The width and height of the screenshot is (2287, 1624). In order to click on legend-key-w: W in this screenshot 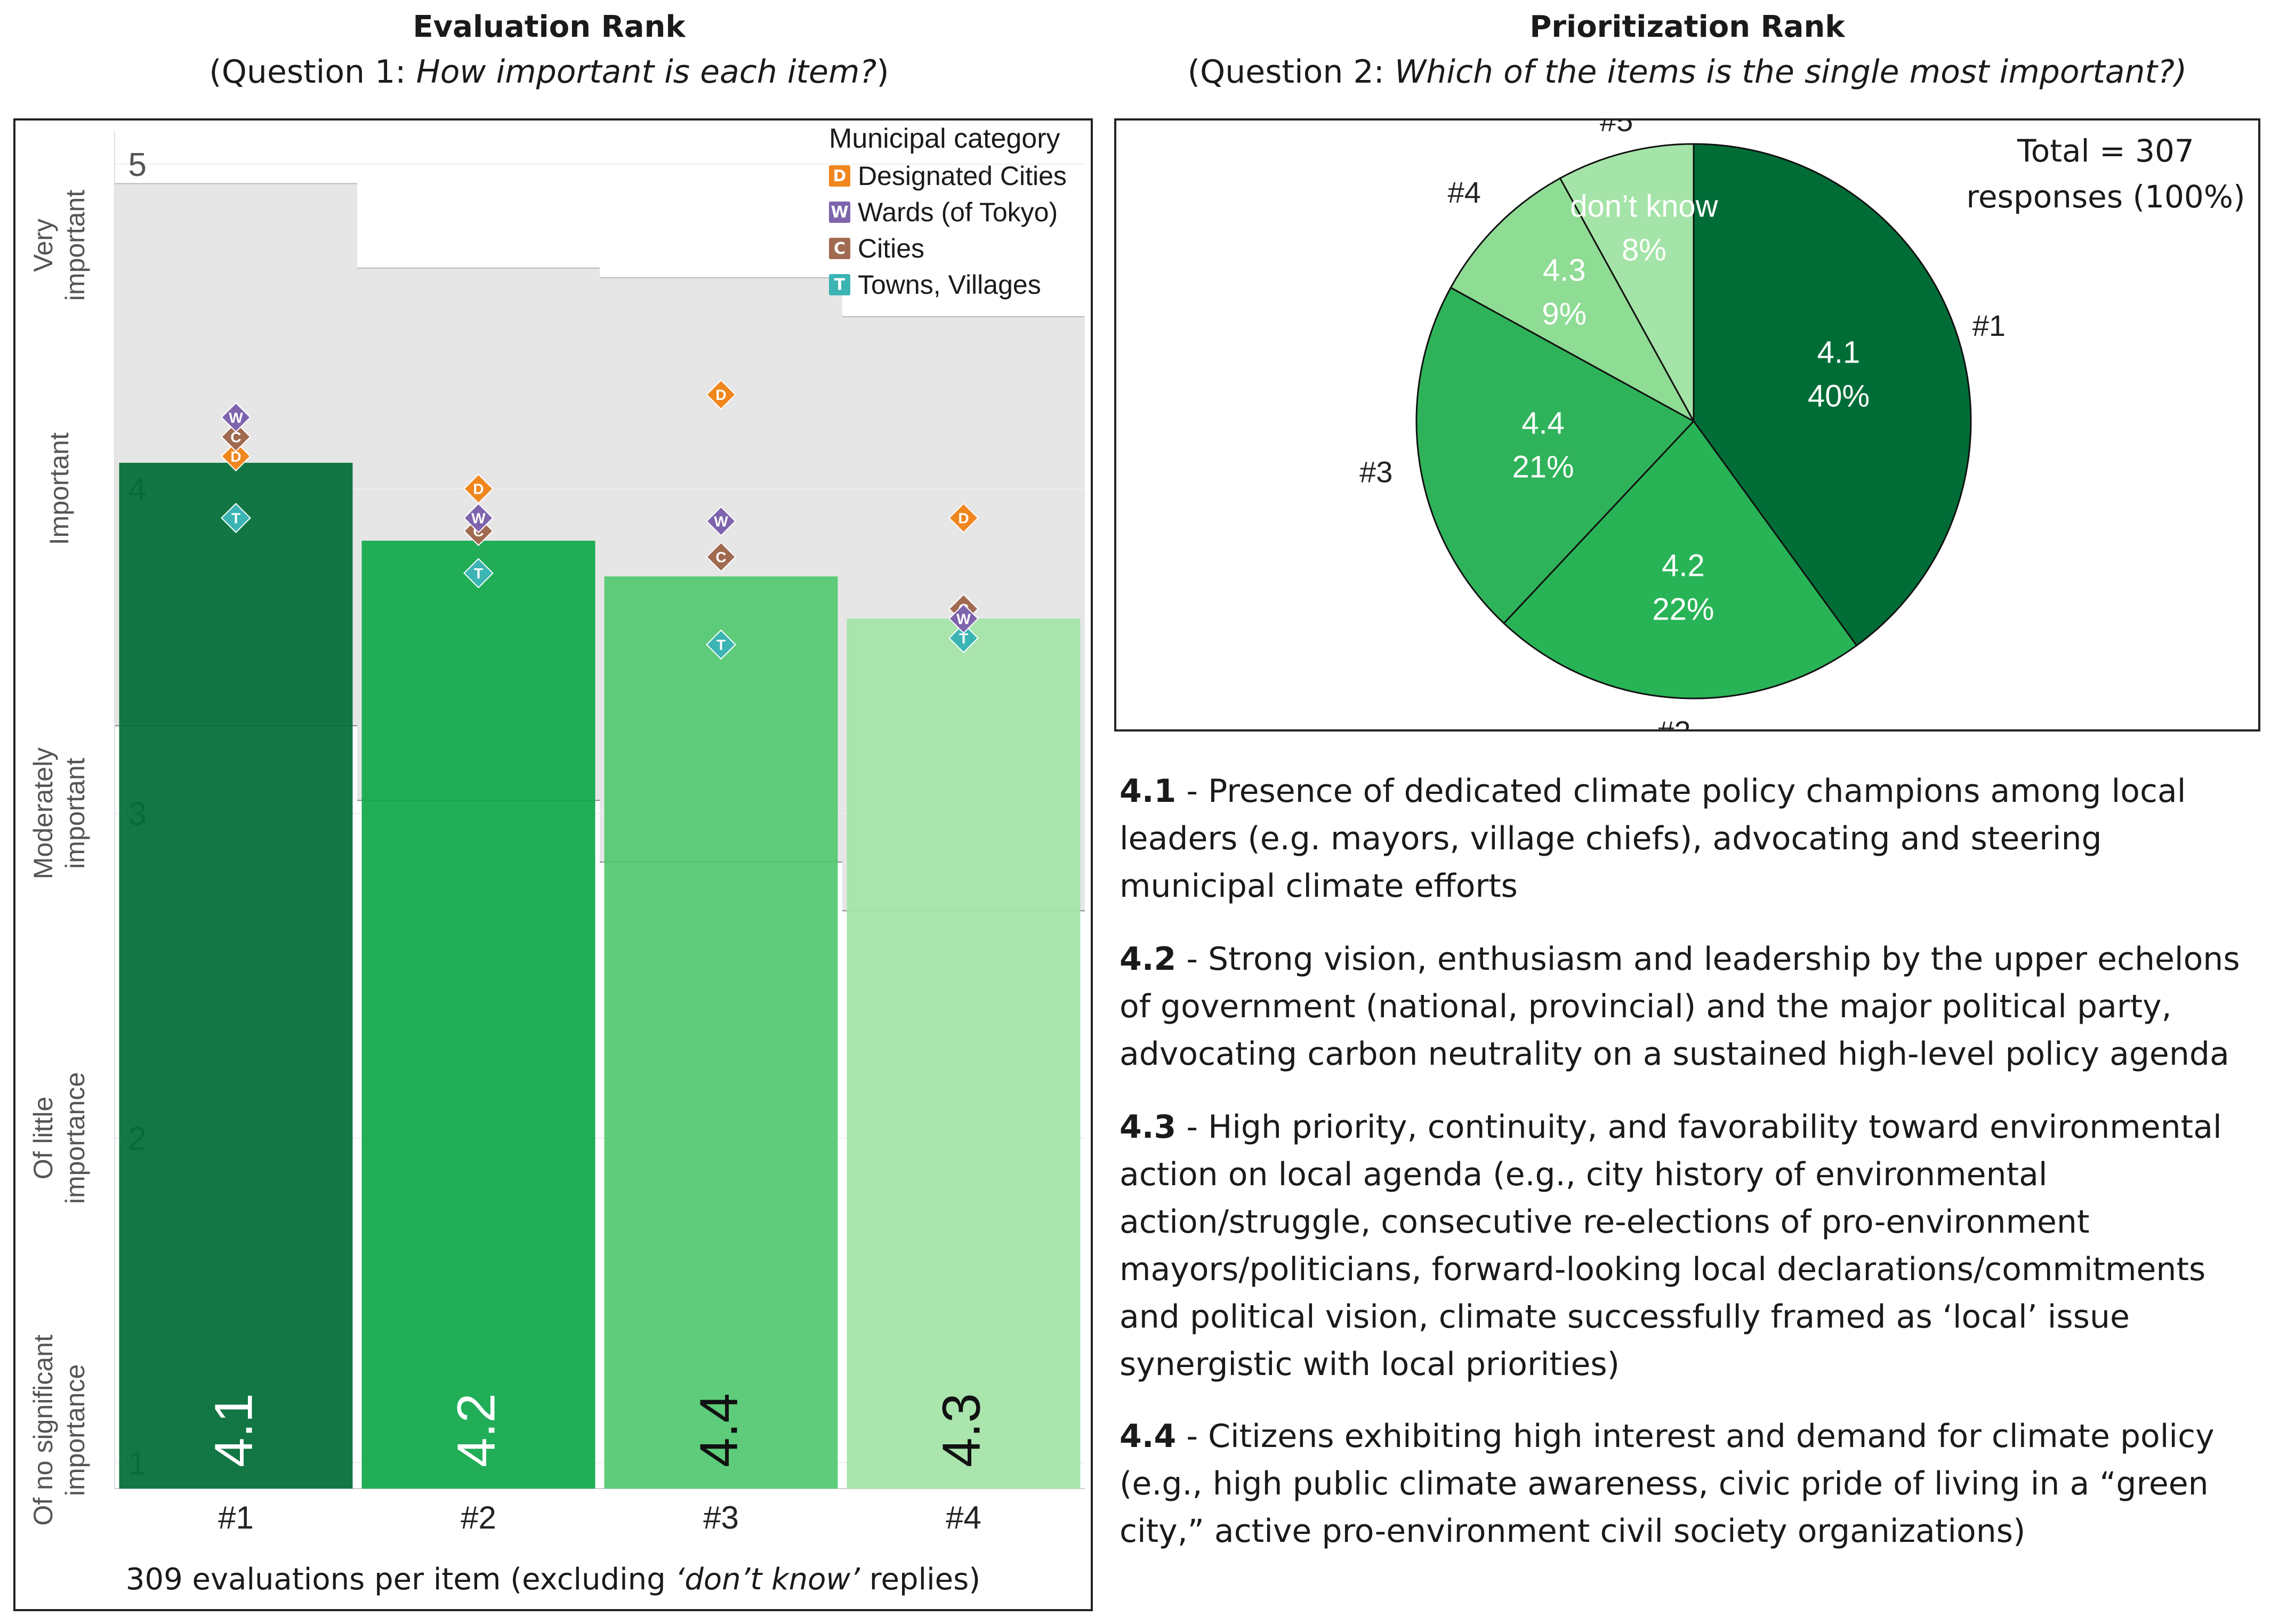, I will do `click(839, 212)`.